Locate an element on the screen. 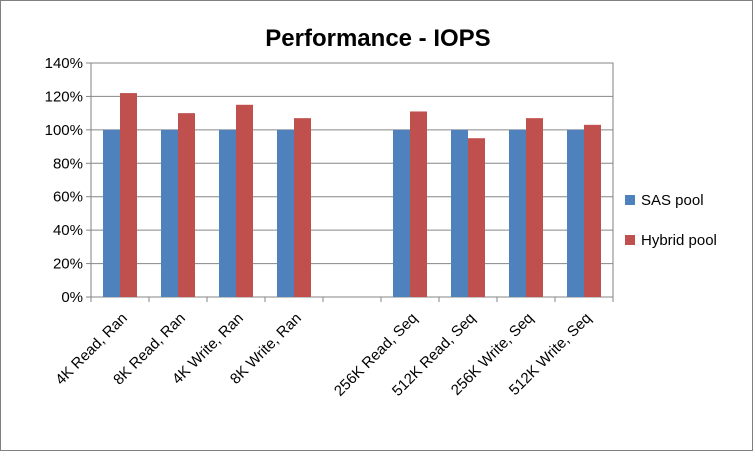 The height and width of the screenshot is (451, 753). y-tick-label: 20% is located at coordinates (68, 264).